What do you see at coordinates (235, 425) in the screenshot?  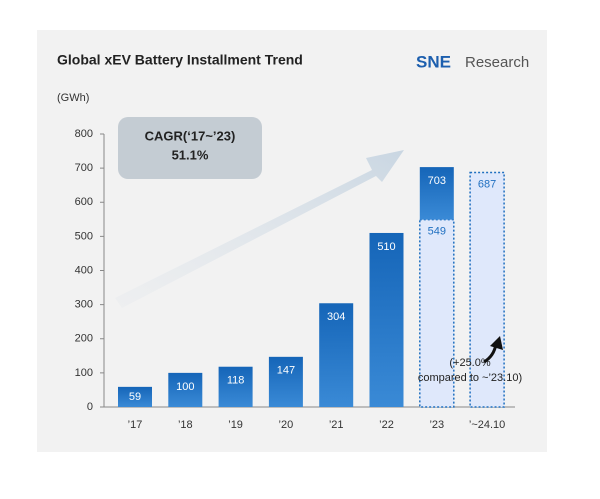 I see `x-tick-label: ’19` at bounding box center [235, 425].